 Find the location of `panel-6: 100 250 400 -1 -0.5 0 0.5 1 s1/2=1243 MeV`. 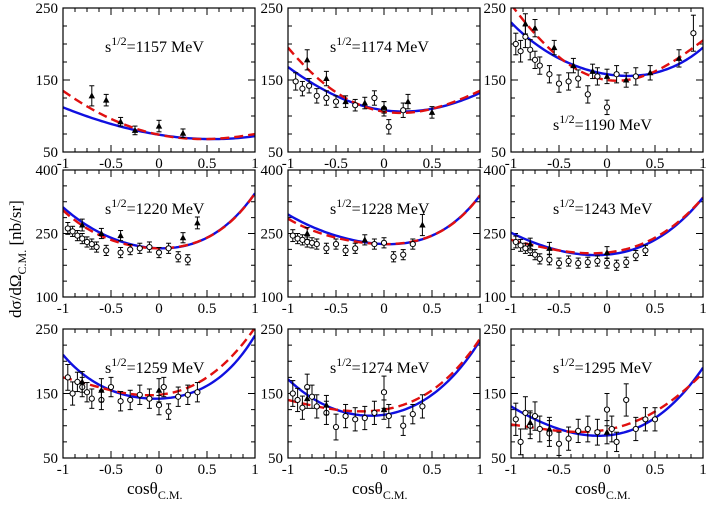

panel-6: 100 250 400 -1 -0.5 0 0.5 1 s1/2=1243 MeV is located at coordinates (595, 240).